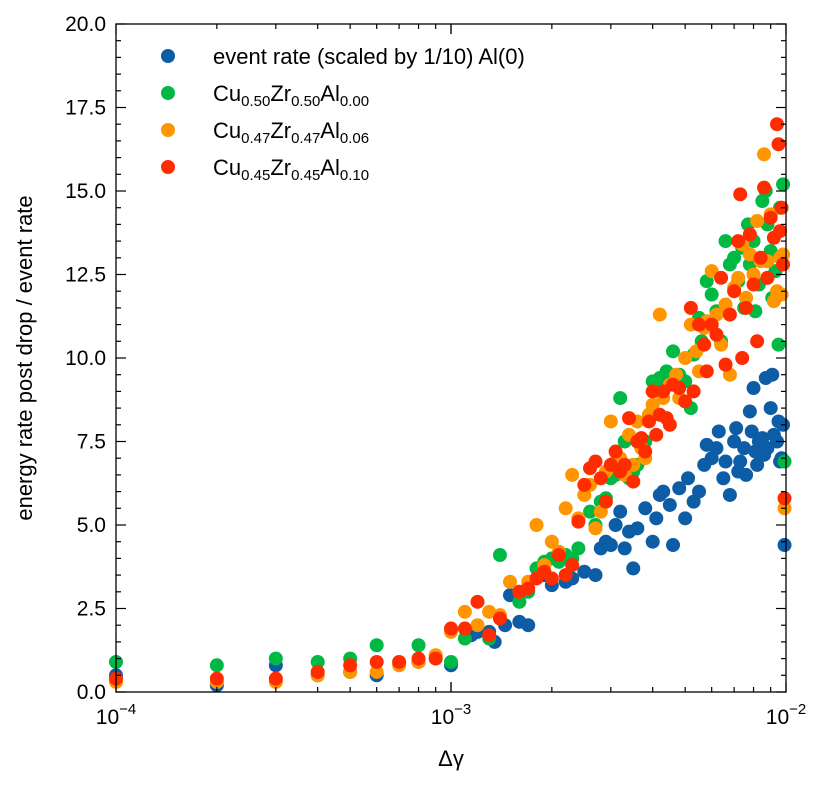  Describe the element at coordinates (291, 132) in the screenshot. I see `legend-label: Cu0.47Zr0.47Al0.06` at that location.